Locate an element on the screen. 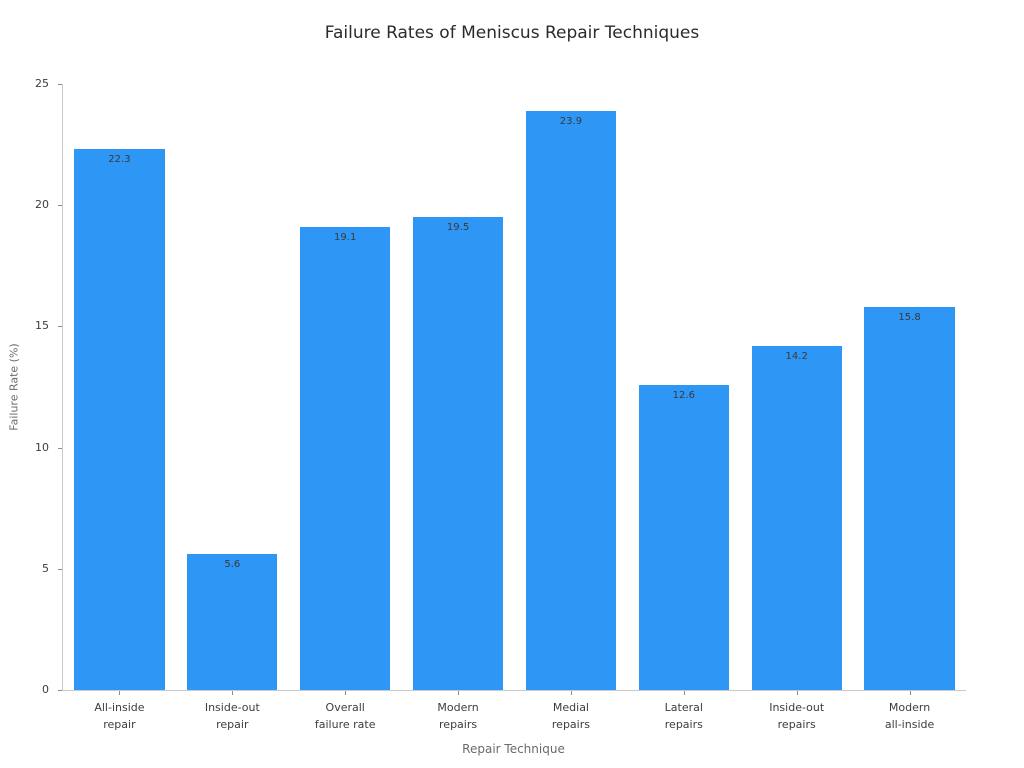  bar: 12.6 is located at coordinates (683, 537).